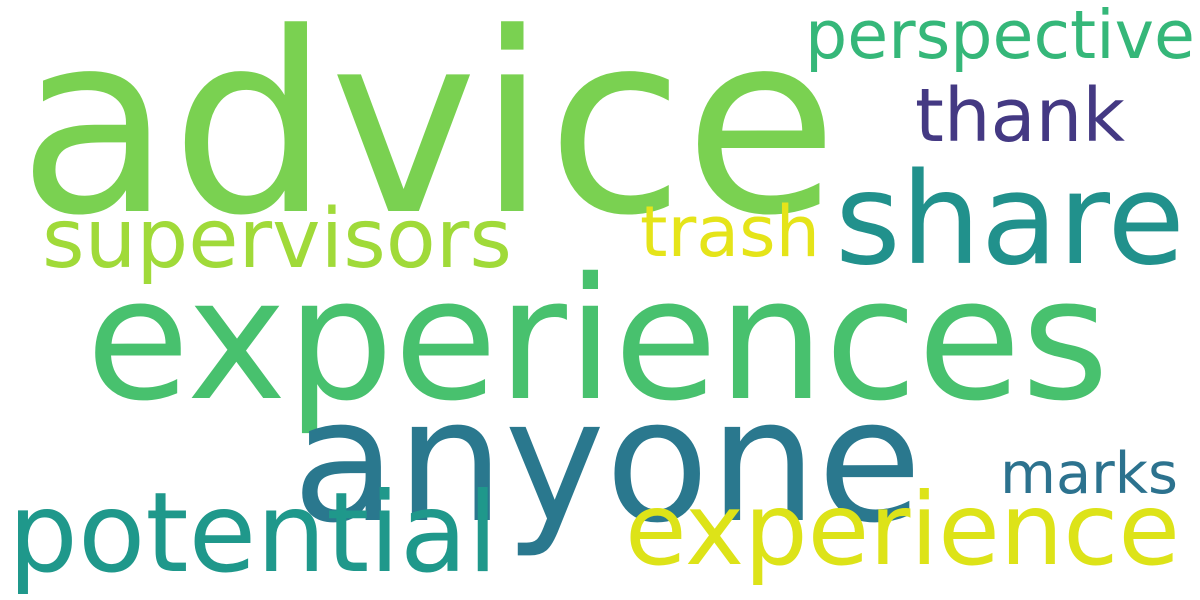 Image resolution: width=1200 pixels, height=600 pixels. Describe the element at coordinates (277, 240) in the screenshot. I see `word-supervisors: supervisors` at that location.